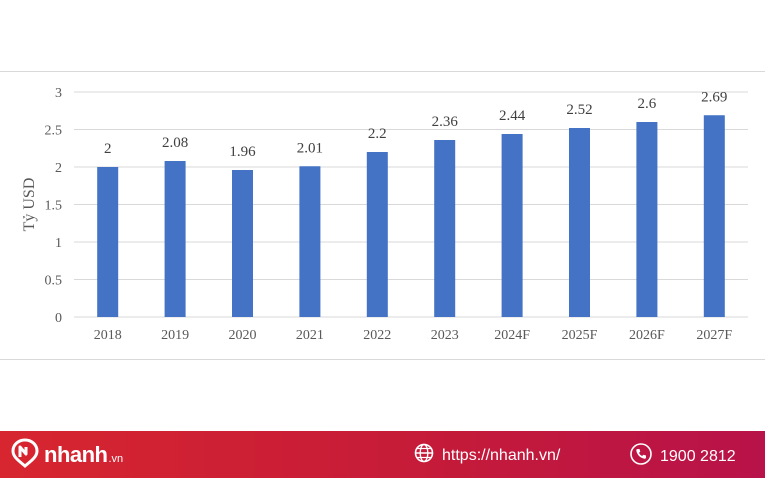  I want to click on brand-name: nhanh, so click(76, 454).